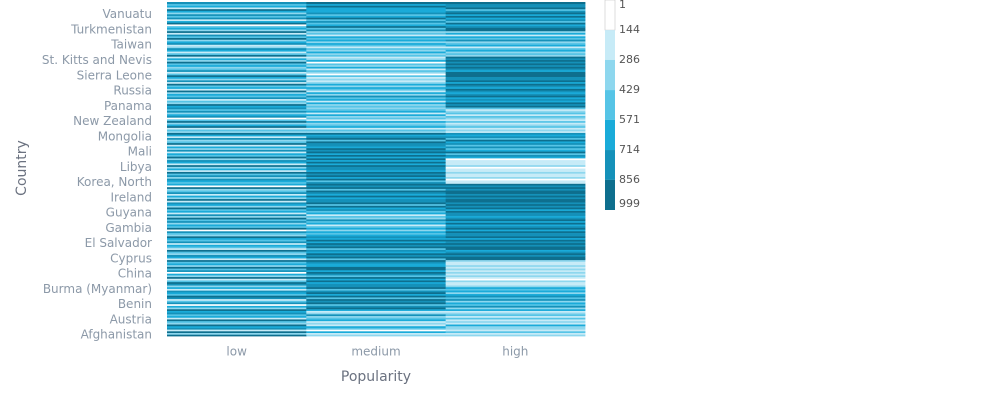 This screenshot has height=400, width=1008. Describe the element at coordinates (135, 274) in the screenshot. I see `y-tick-label: China` at that location.